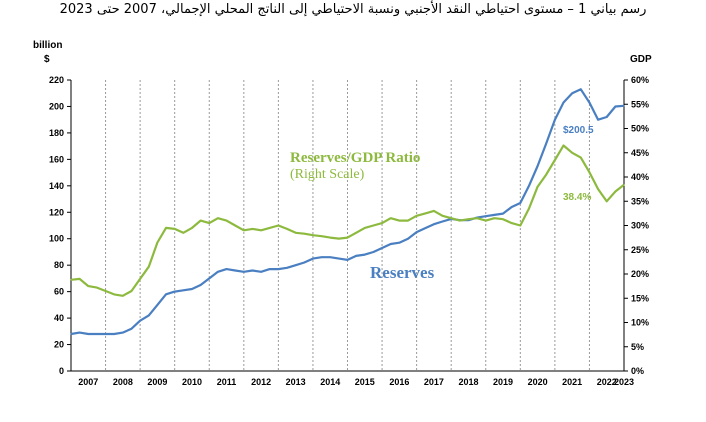  I want to click on x-tick-label-2017: 2017, so click(434, 382).